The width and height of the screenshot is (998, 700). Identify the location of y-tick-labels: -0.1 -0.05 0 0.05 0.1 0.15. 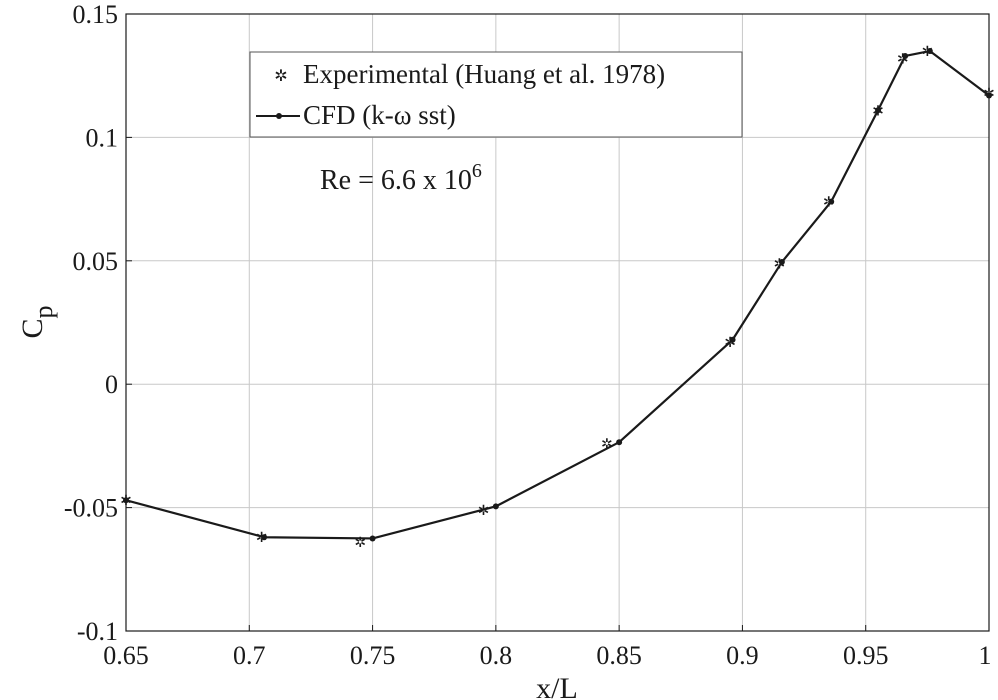
(91, 323).